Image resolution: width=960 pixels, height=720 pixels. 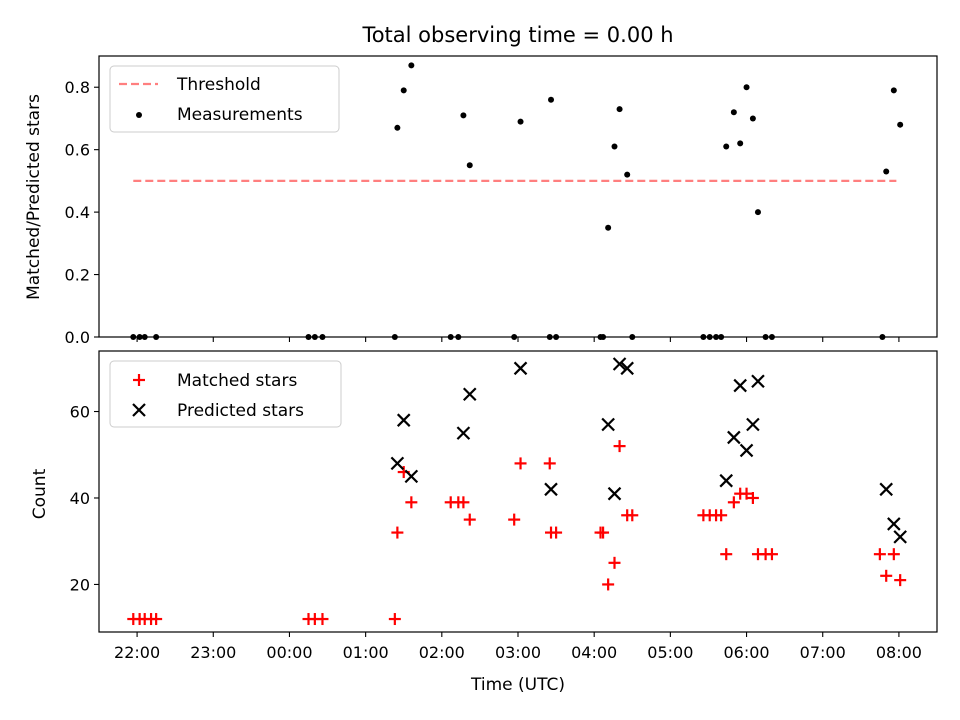 What do you see at coordinates (139, 115) in the screenshot?
I see `legend-measurements-swatch` at bounding box center [139, 115].